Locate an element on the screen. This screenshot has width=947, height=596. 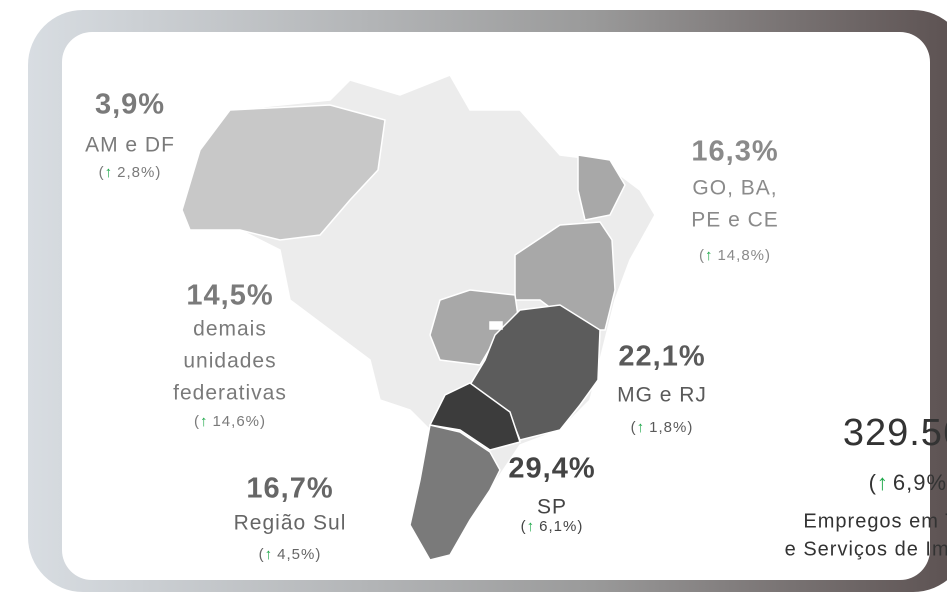
change: (↑ 2,8%) is located at coordinates (130, 172).